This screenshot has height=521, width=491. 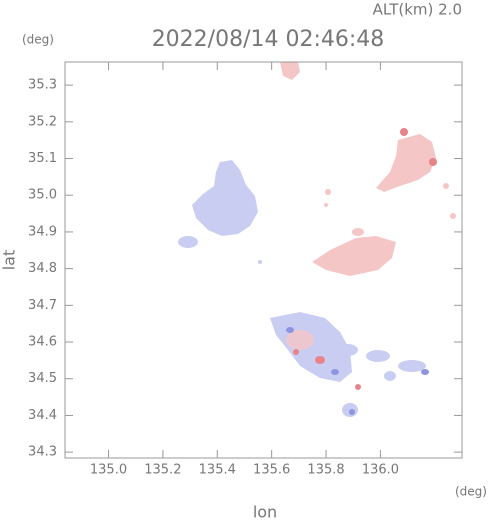 What do you see at coordinates (265, 512) in the screenshot?
I see `x-axis-label: lon` at bounding box center [265, 512].